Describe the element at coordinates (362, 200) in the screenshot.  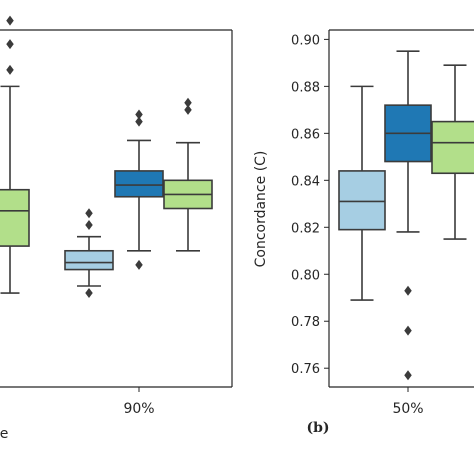
I see `panel-b-series-0-iqr-box` at that location.